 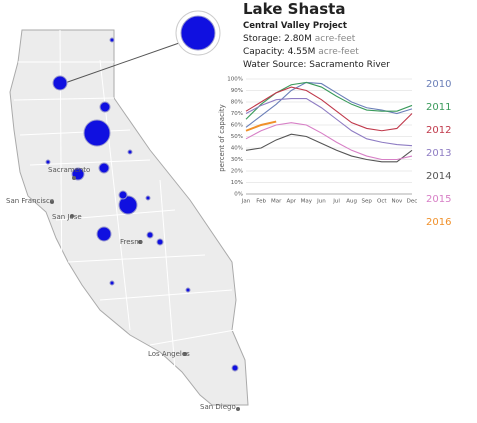 I want to click on y-tick-label: 60%, so click(x=237, y=126).